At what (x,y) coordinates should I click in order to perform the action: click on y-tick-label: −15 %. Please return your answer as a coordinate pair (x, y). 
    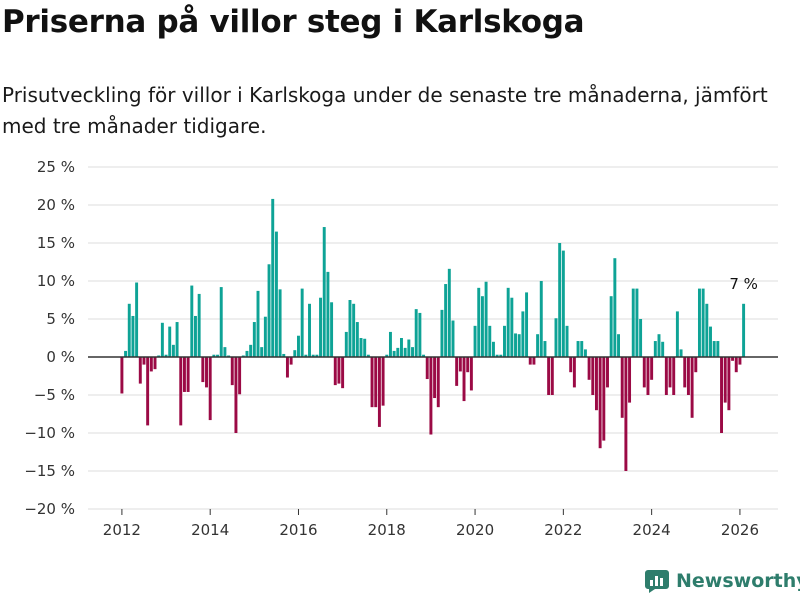
    Looking at the image, I should click on (49, 471).